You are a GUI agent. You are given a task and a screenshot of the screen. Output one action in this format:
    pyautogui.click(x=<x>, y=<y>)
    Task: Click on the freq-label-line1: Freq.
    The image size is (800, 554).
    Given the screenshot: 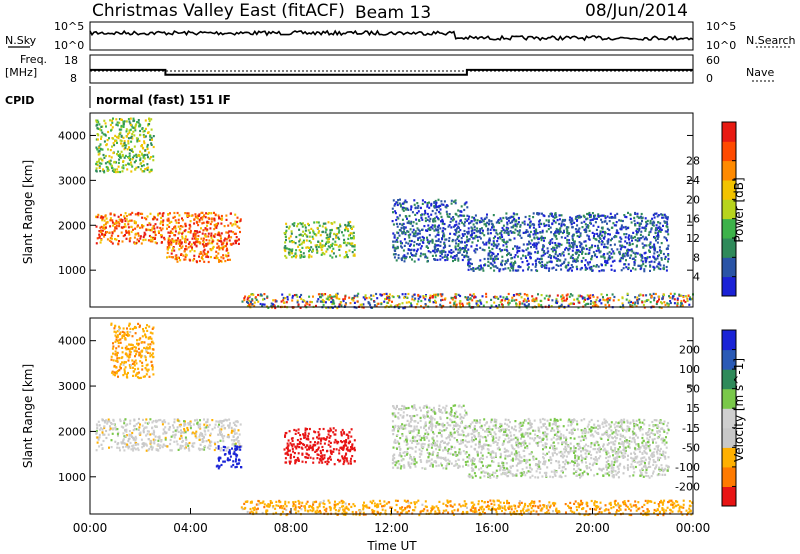 What is the action you would take?
    pyautogui.click(x=33, y=59)
    